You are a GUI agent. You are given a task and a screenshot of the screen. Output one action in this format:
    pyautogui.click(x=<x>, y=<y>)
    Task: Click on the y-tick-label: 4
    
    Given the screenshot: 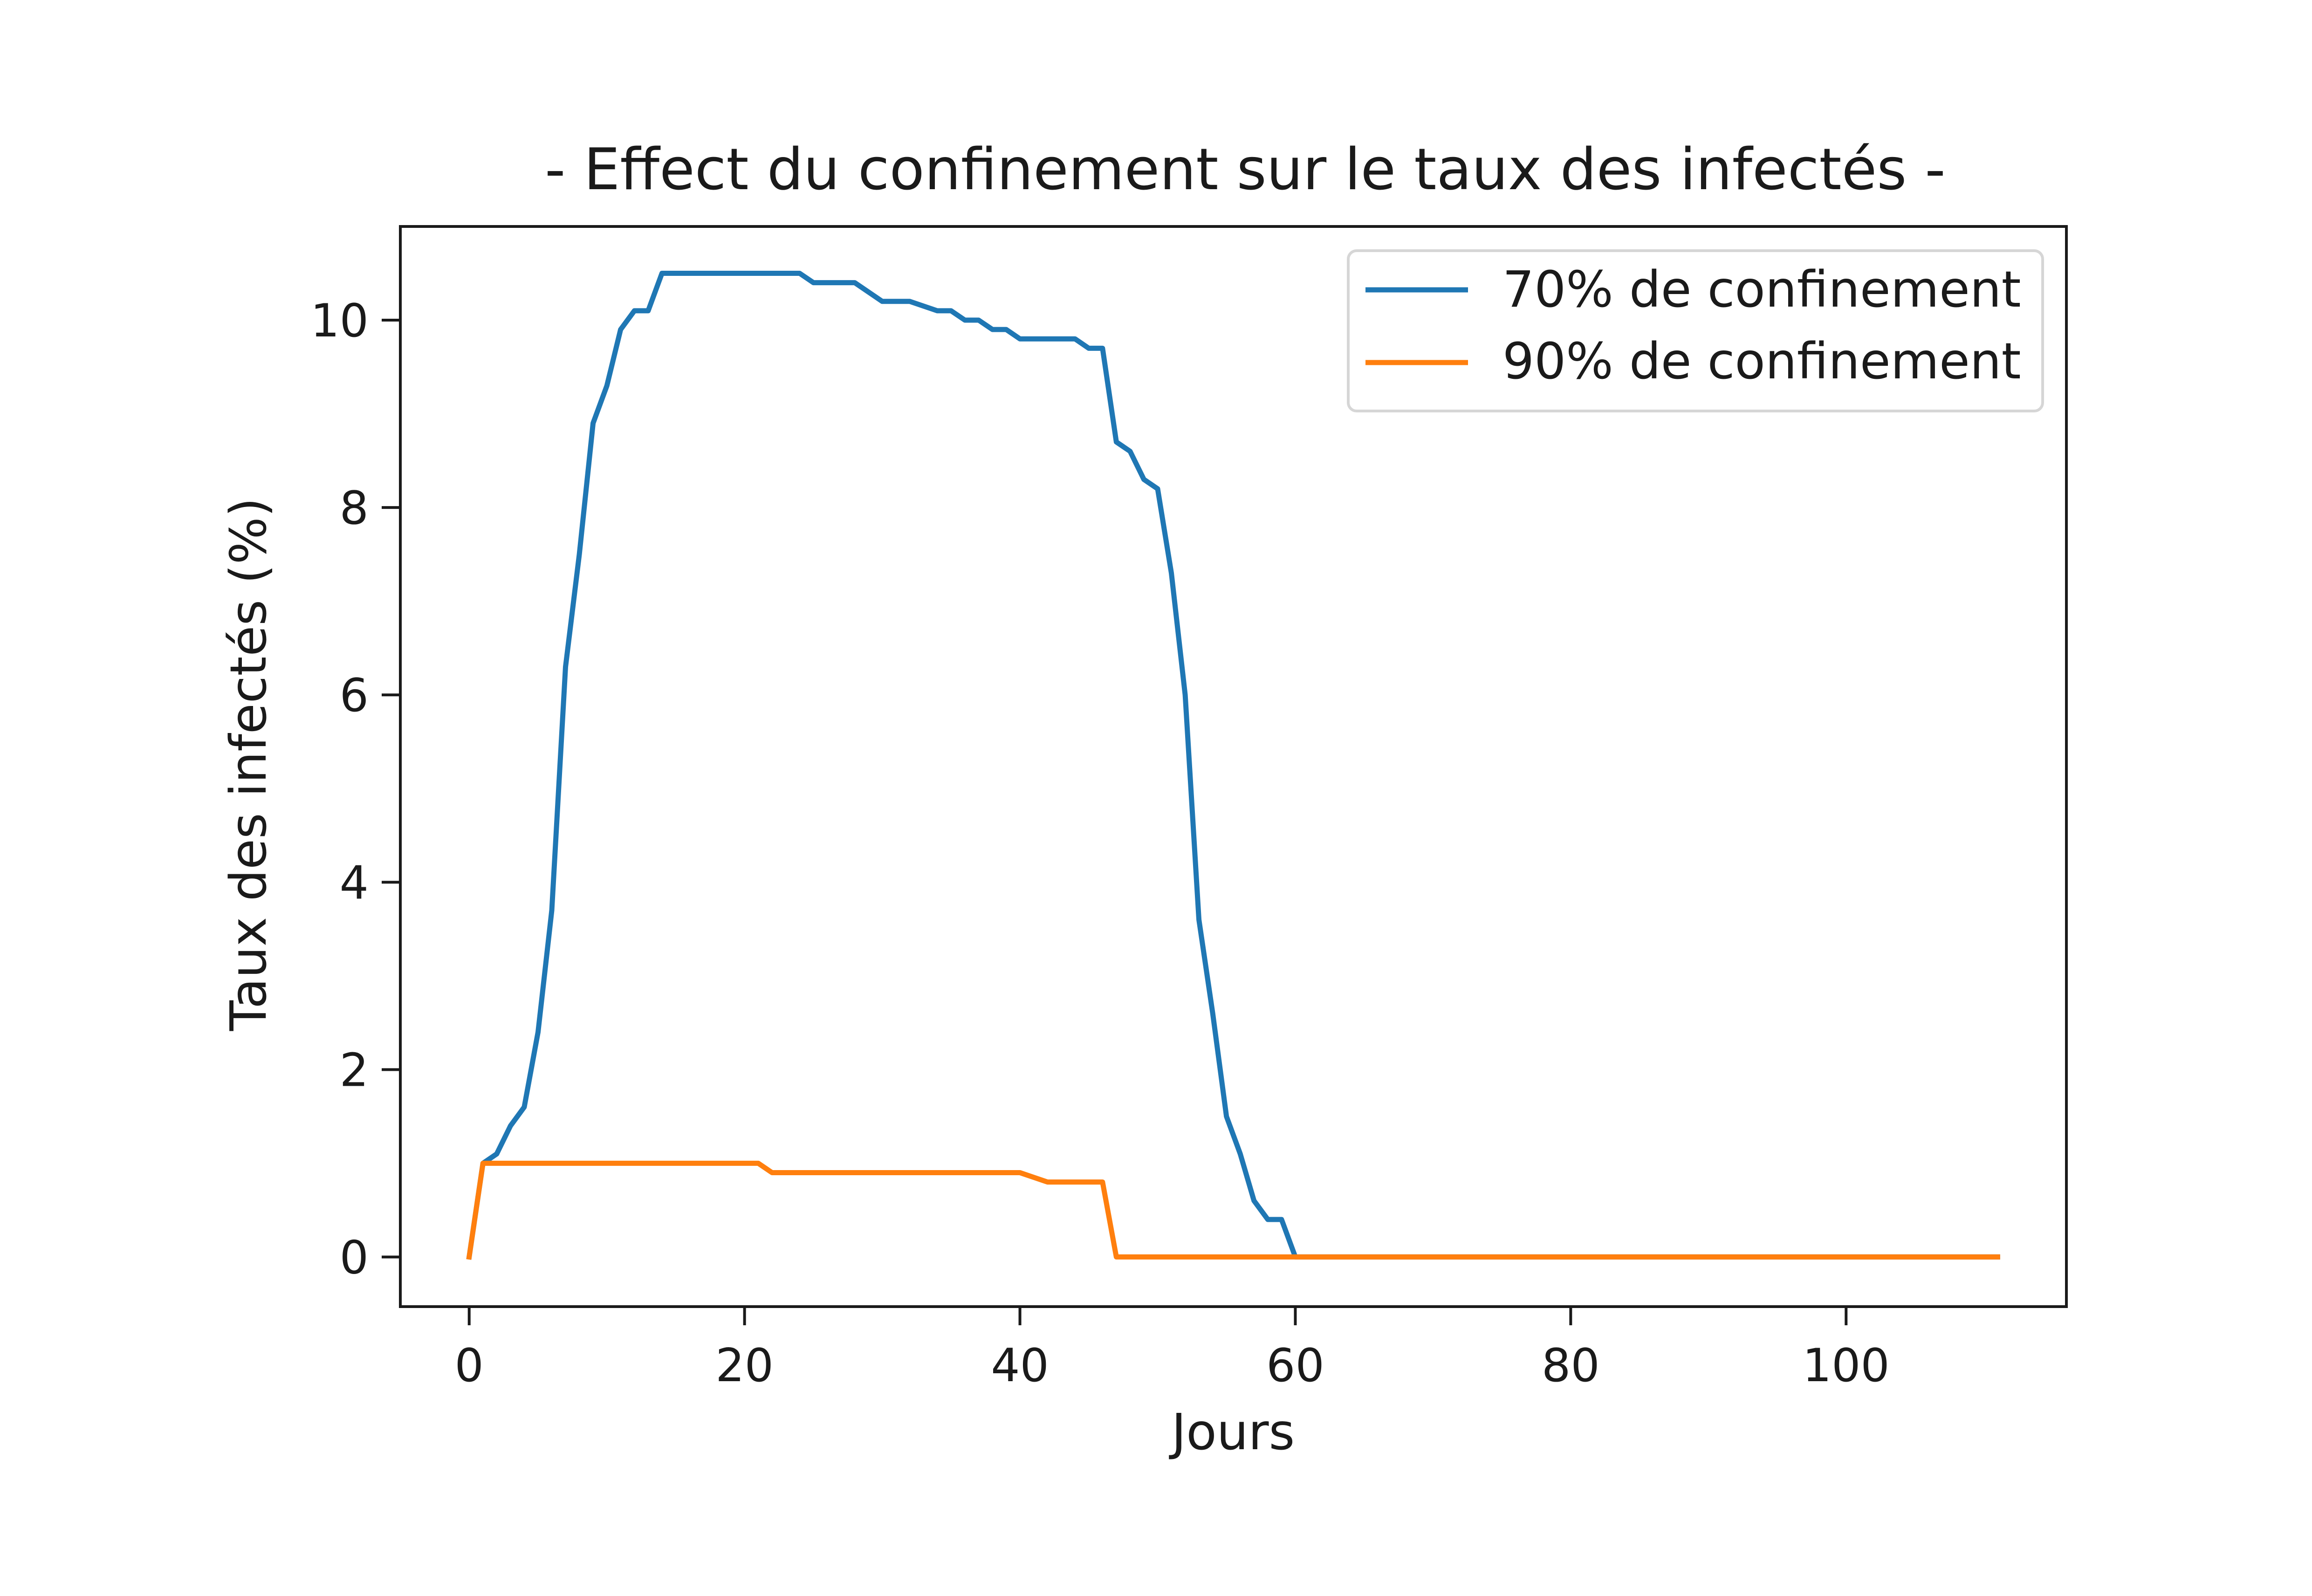 What is the action you would take?
    pyautogui.click(x=354, y=883)
    